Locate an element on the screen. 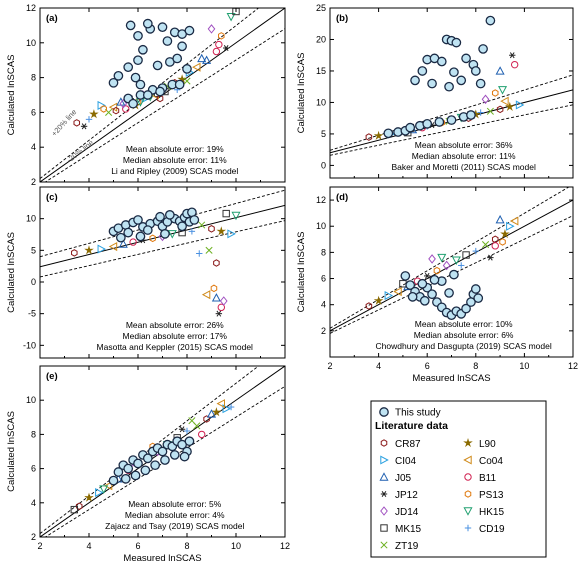 This screenshot has width=584, height=571. y-tick-label: 8 is located at coordinates (33, 434).